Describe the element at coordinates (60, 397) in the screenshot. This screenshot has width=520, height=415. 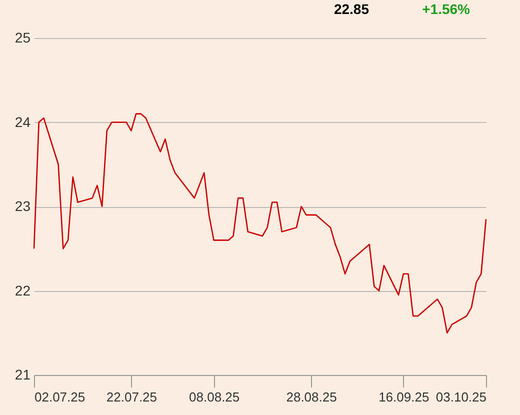
I see `x-tick-label: 02.07.25` at that location.